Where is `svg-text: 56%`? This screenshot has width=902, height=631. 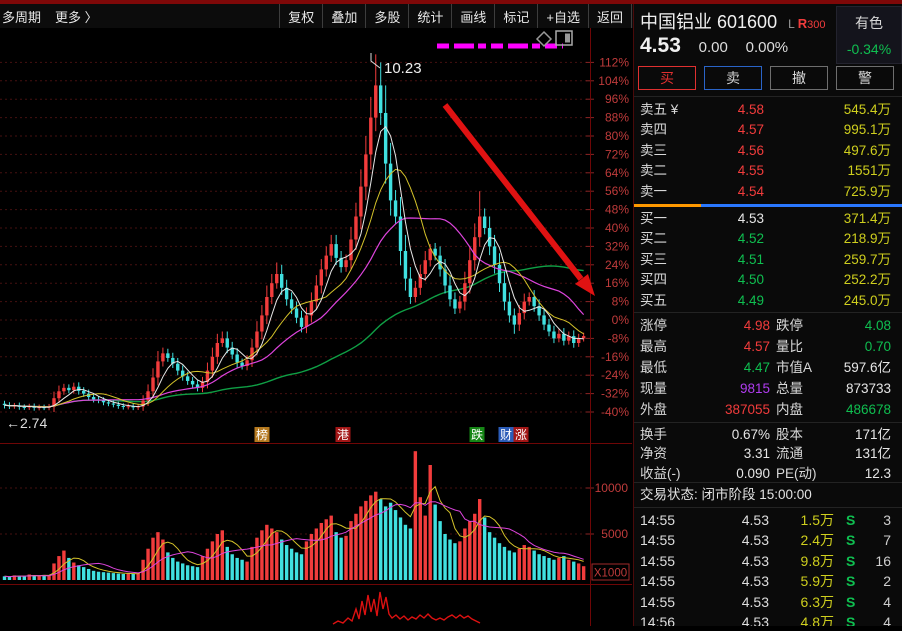
svg-text: 56% is located at coordinates (617, 191).